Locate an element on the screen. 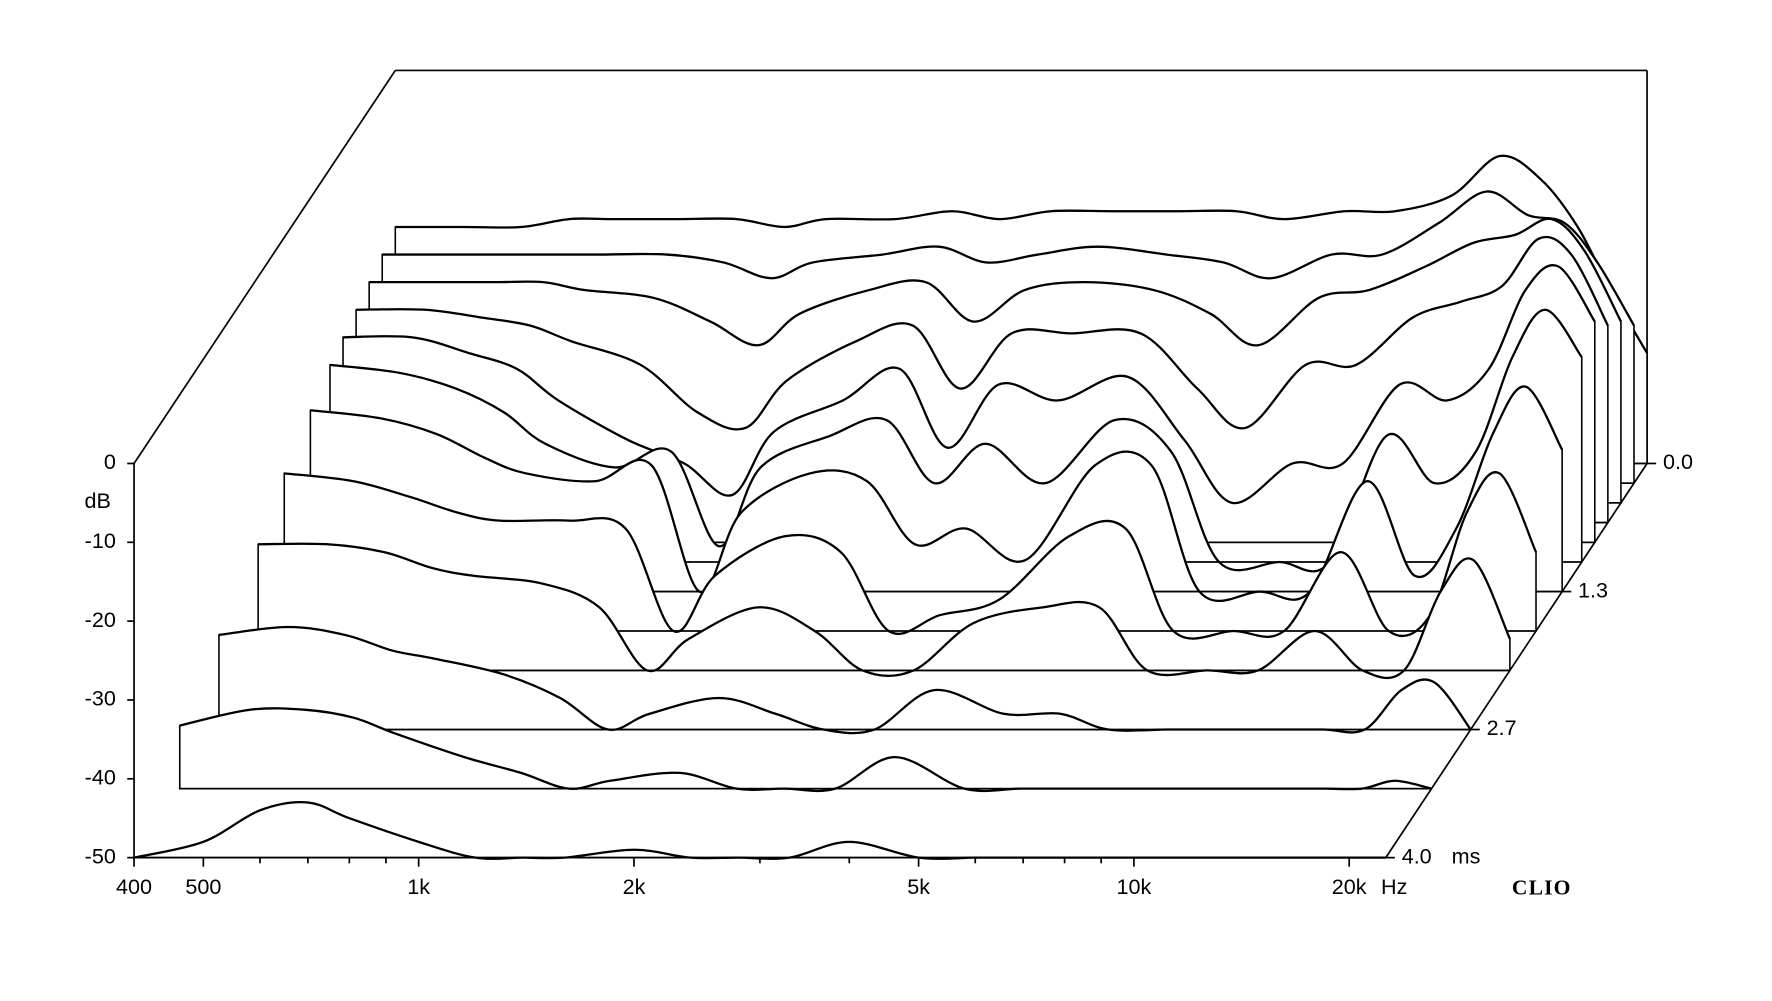 This screenshot has height=1001, width=1772. z-tick-label: 2.7 is located at coordinates (1502, 727).